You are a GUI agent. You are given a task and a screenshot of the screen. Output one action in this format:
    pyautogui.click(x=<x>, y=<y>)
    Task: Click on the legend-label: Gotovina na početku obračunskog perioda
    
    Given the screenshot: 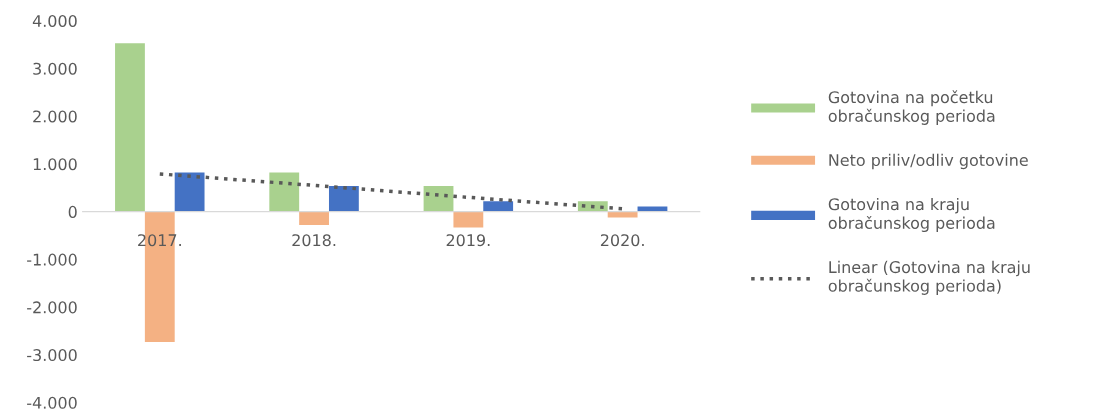 What is the action you would take?
    pyautogui.click(x=911, y=107)
    